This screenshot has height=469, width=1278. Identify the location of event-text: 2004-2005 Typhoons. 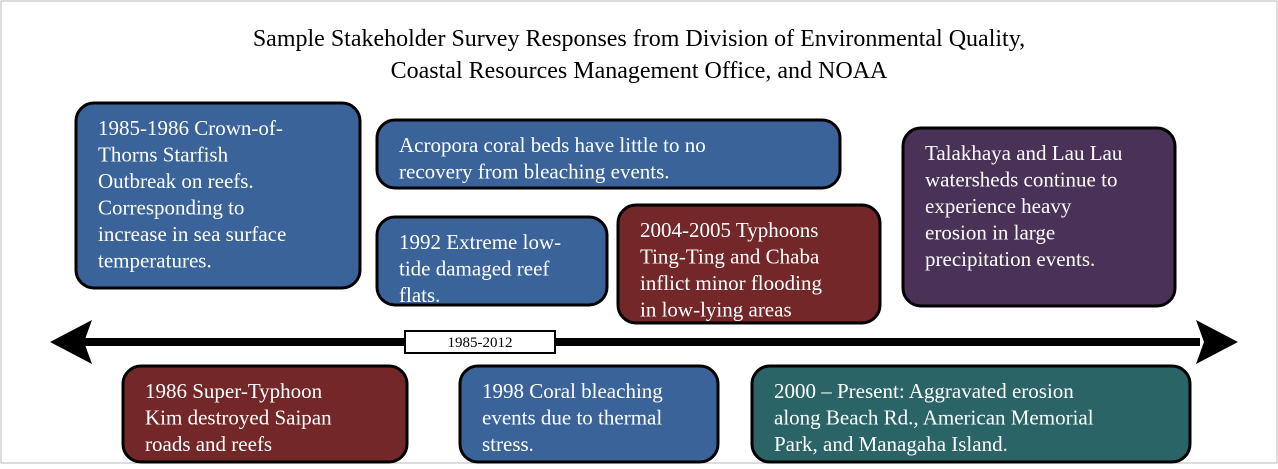
(729, 230).